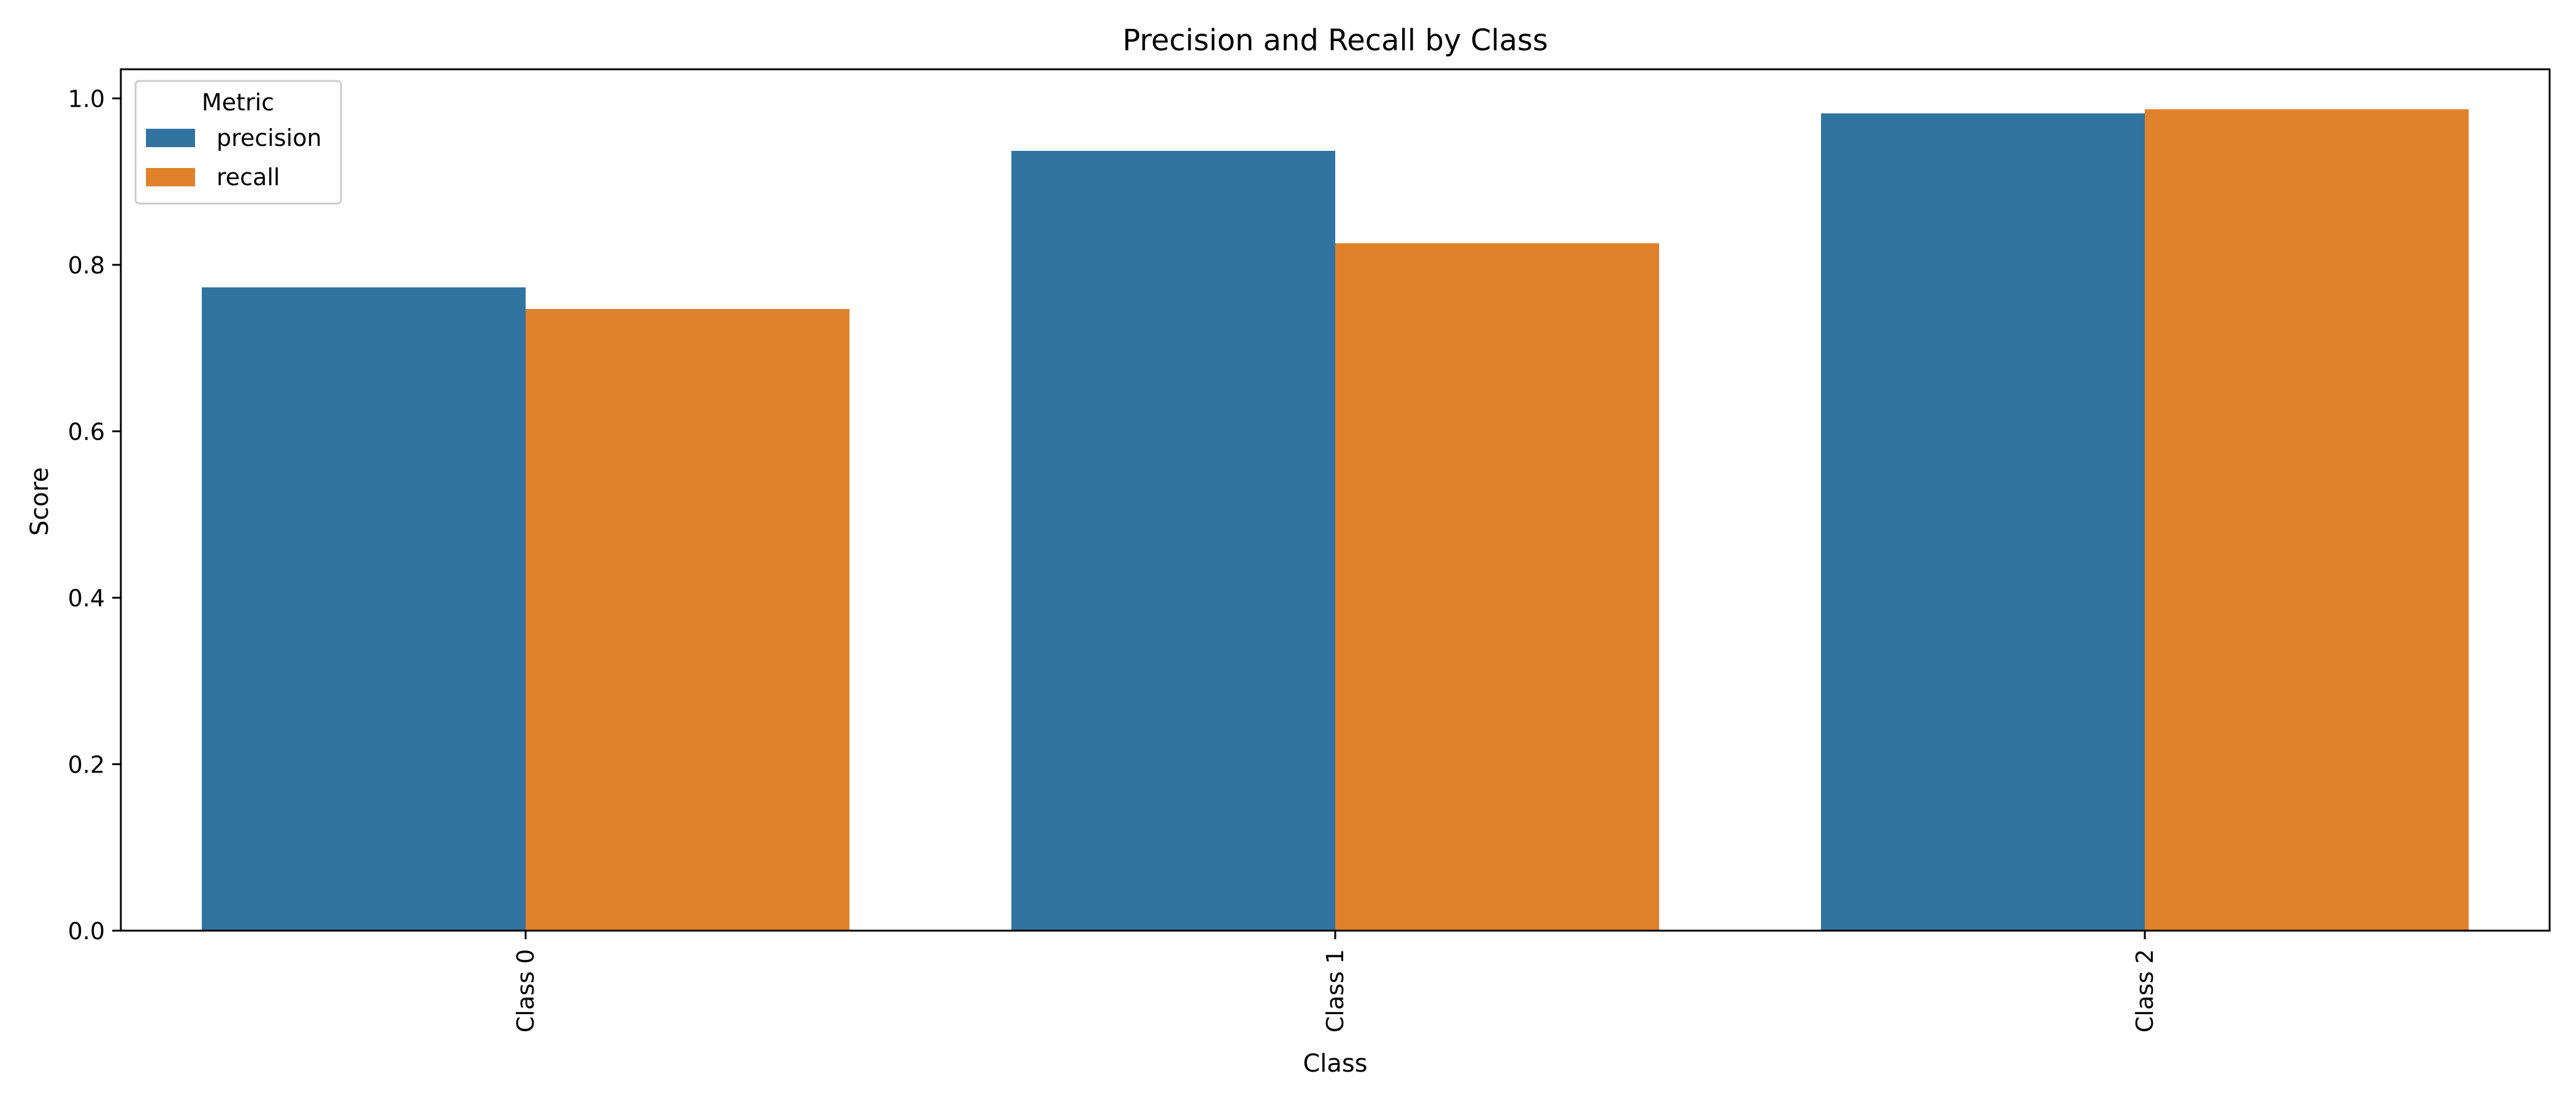  Describe the element at coordinates (170, 138) in the screenshot. I see `legend-swatch-precision` at that location.